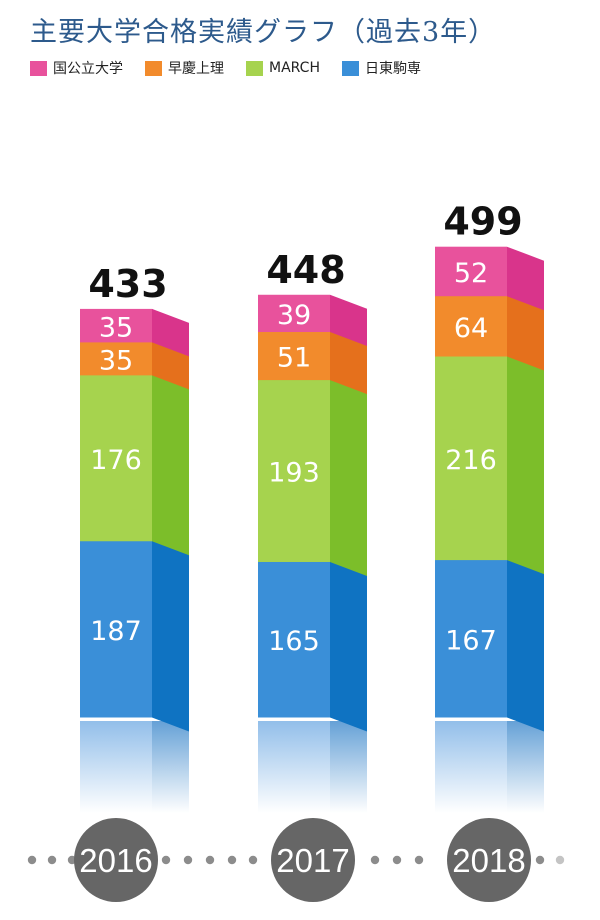 The width and height of the screenshot is (600, 920). I want to click on legend-item-nittoukomasen: 日東駒専, so click(381, 68).